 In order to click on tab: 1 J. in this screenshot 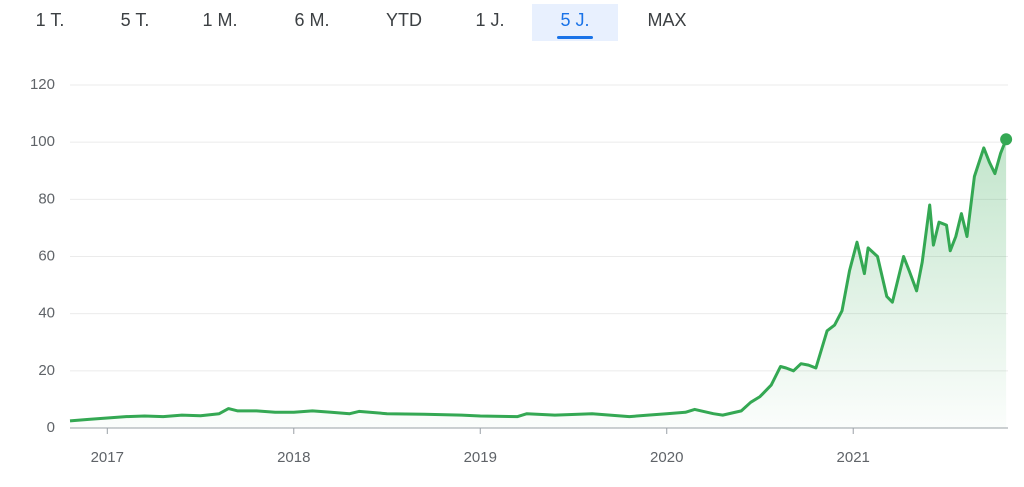, I will do `click(489, 20)`.